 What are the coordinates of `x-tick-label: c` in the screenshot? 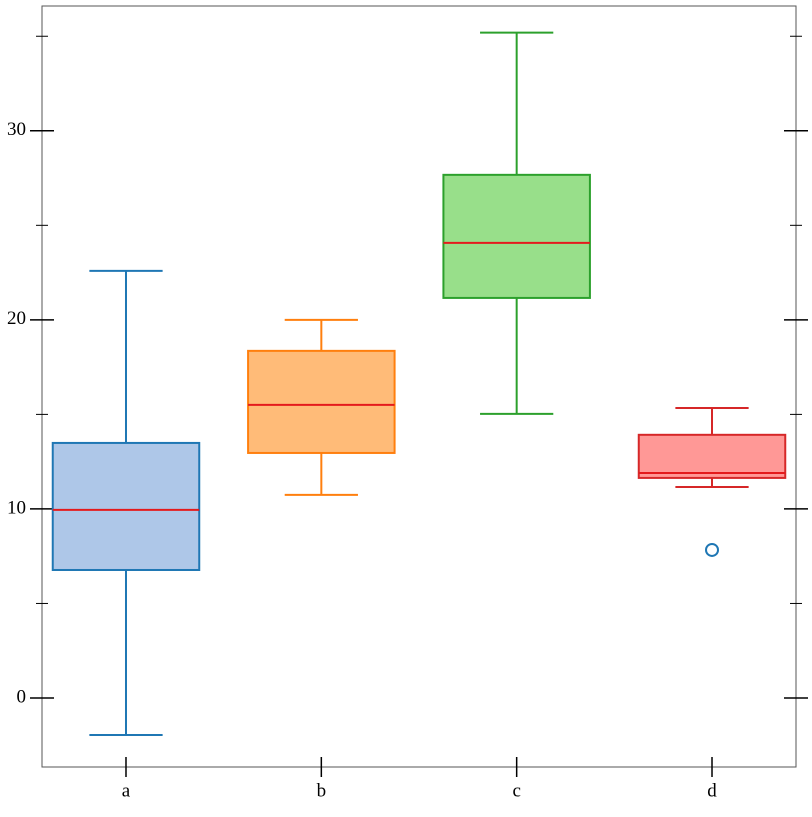 It's located at (516, 790).